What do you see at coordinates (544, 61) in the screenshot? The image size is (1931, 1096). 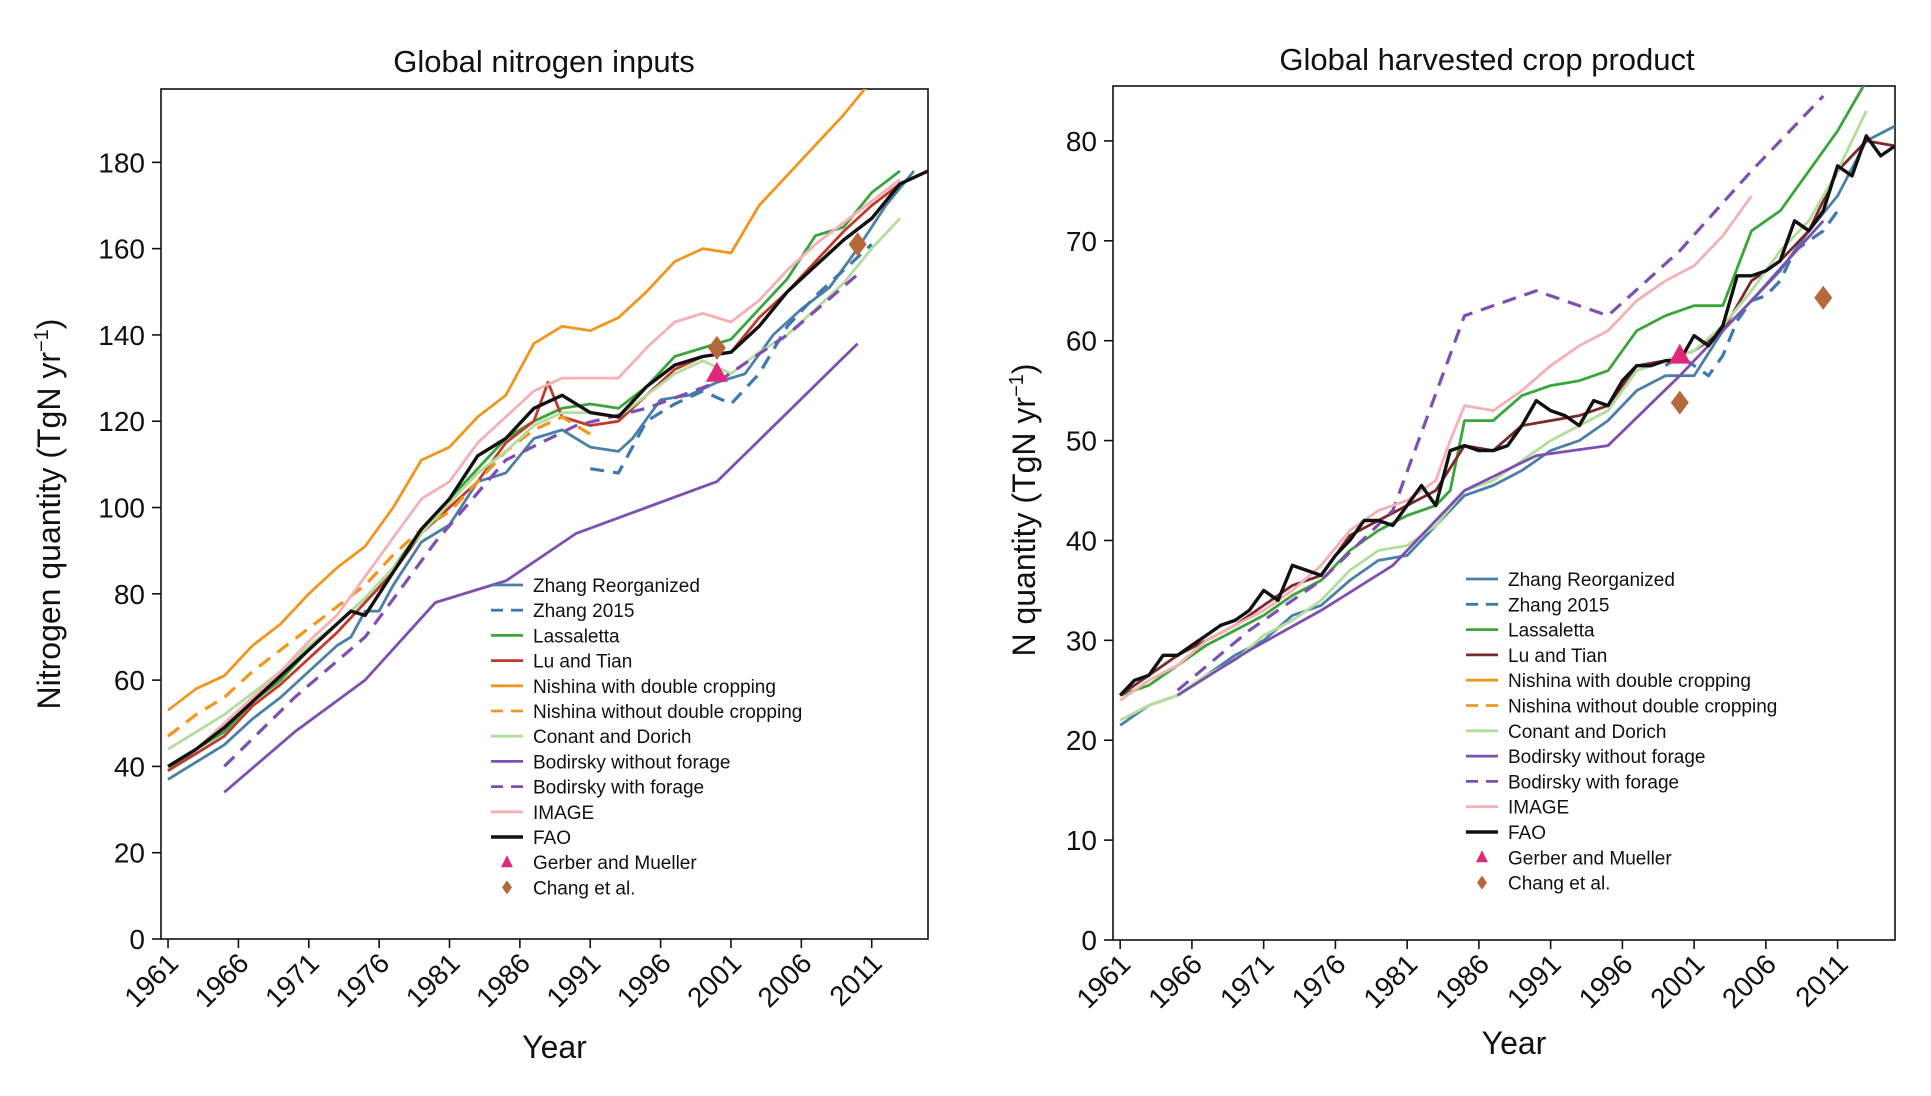 I see `panel1-chart-title: Global nitrogen inputs` at bounding box center [544, 61].